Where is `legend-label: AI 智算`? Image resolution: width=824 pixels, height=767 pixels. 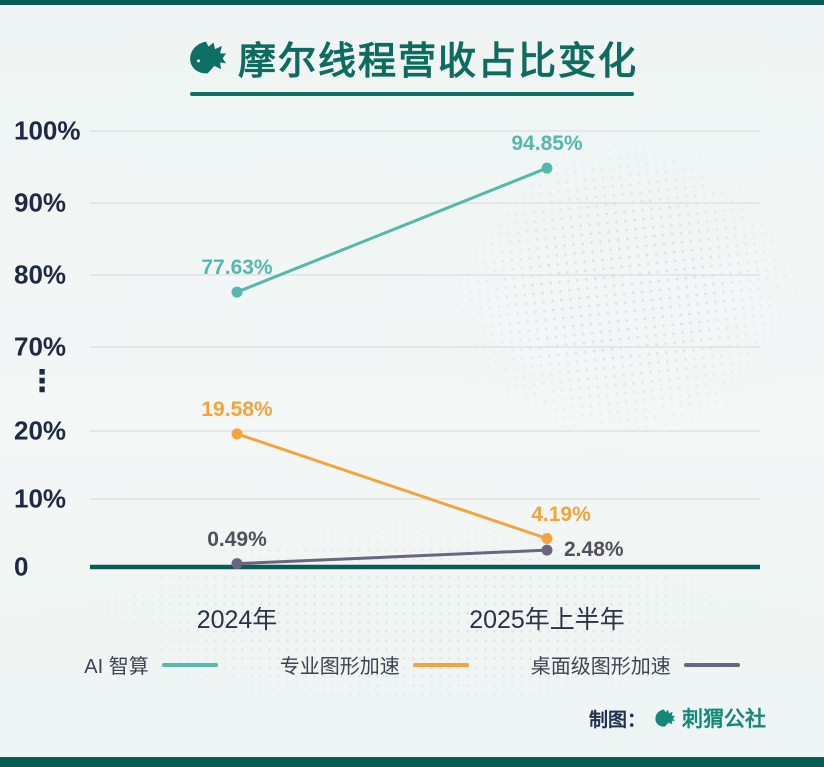 legend-label: AI 智算 is located at coordinates (116, 667).